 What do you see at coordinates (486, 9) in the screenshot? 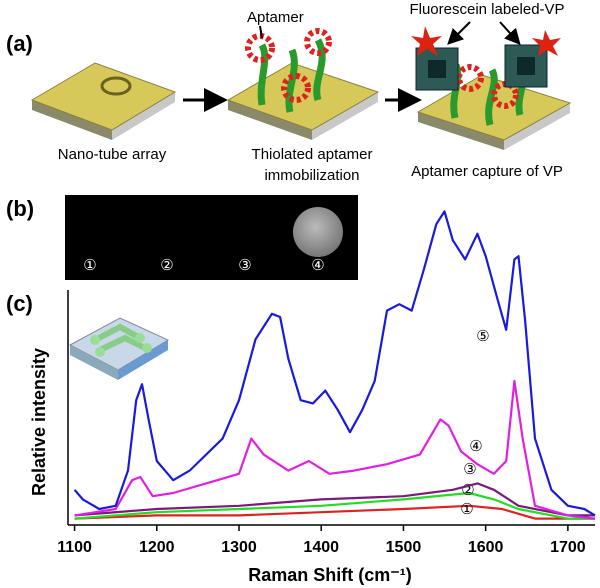
I see `label: Fluorescein labeled-VP` at bounding box center [486, 9].